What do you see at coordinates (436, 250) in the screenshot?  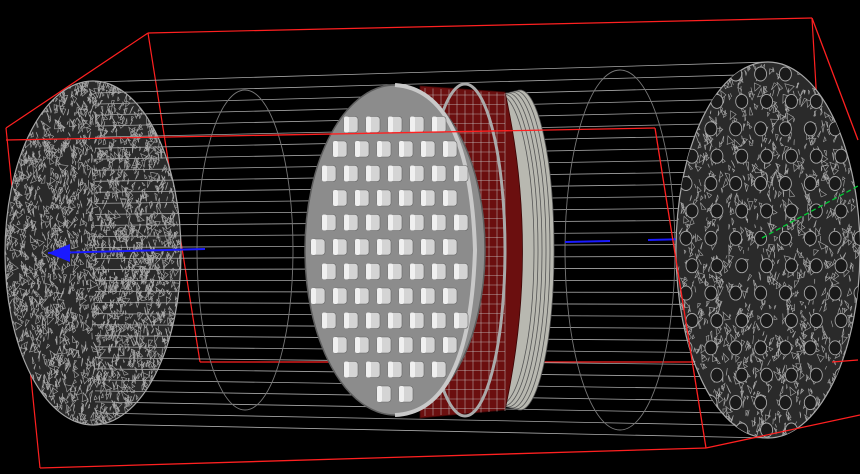 I see `disk-edge` at bounding box center [436, 250].